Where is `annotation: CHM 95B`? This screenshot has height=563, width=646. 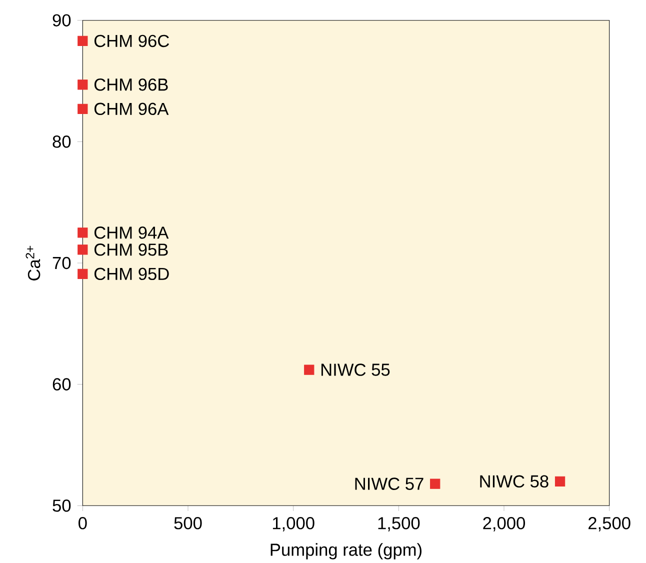 annotation: CHM 95B is located at coordinates (131, 250).